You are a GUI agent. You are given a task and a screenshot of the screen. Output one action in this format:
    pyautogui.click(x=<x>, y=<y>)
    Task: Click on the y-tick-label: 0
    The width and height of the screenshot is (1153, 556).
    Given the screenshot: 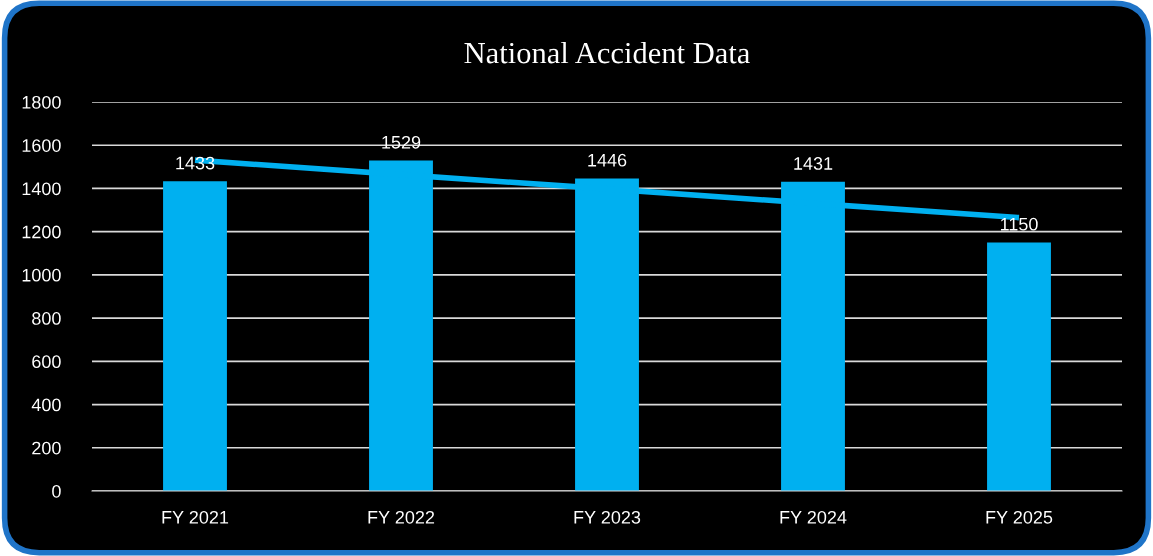 What is the action you would take?
    pyautogui.click(x=56, y=491)
    